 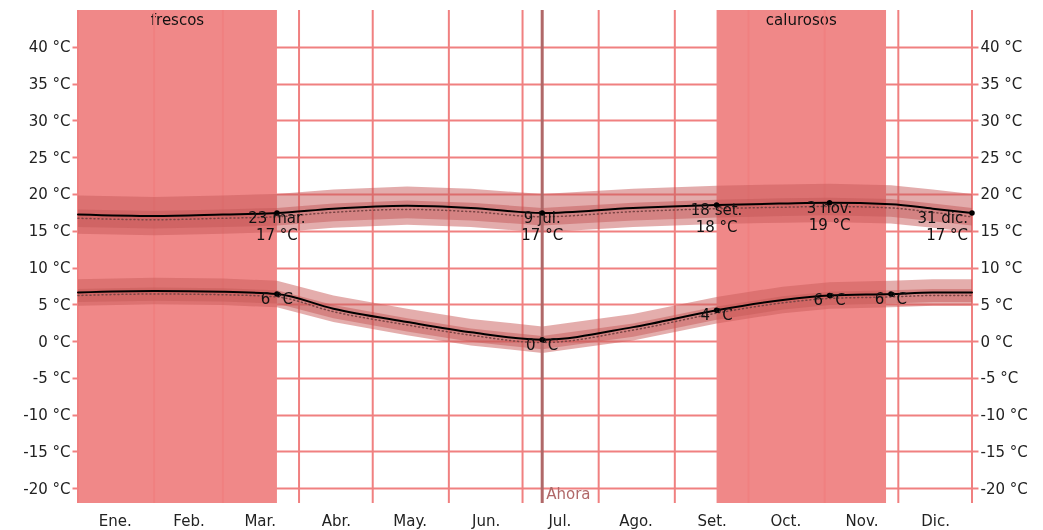 I want to click on y2-tick-label: -20 °C, so click(x=1004, y=488).